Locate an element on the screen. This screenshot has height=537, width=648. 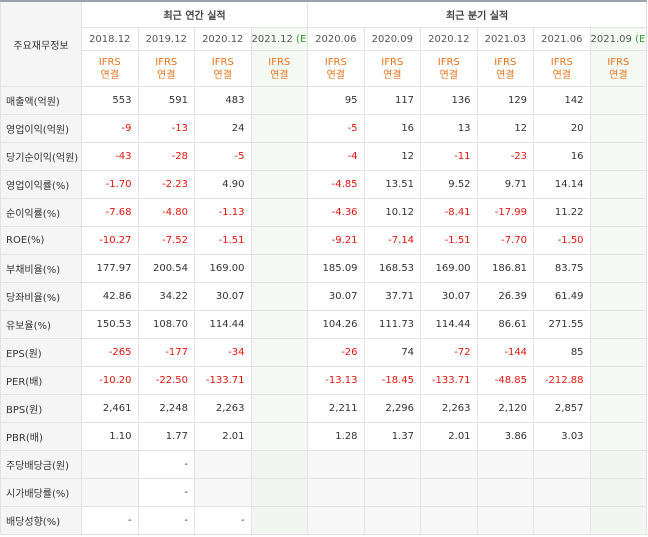
data-cell: -13 is located at coordinates (166, 128).